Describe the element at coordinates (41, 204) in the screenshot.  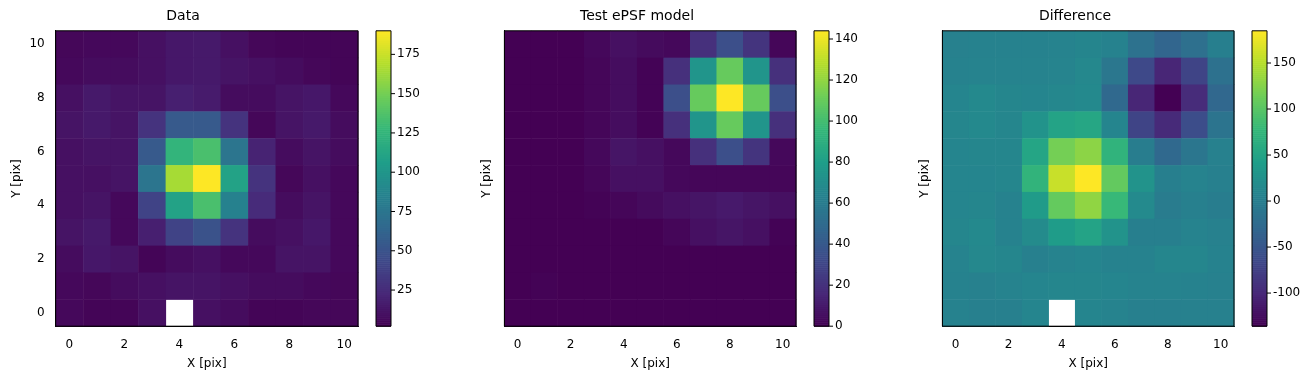
I see `y-tick-label: 4` at that location.